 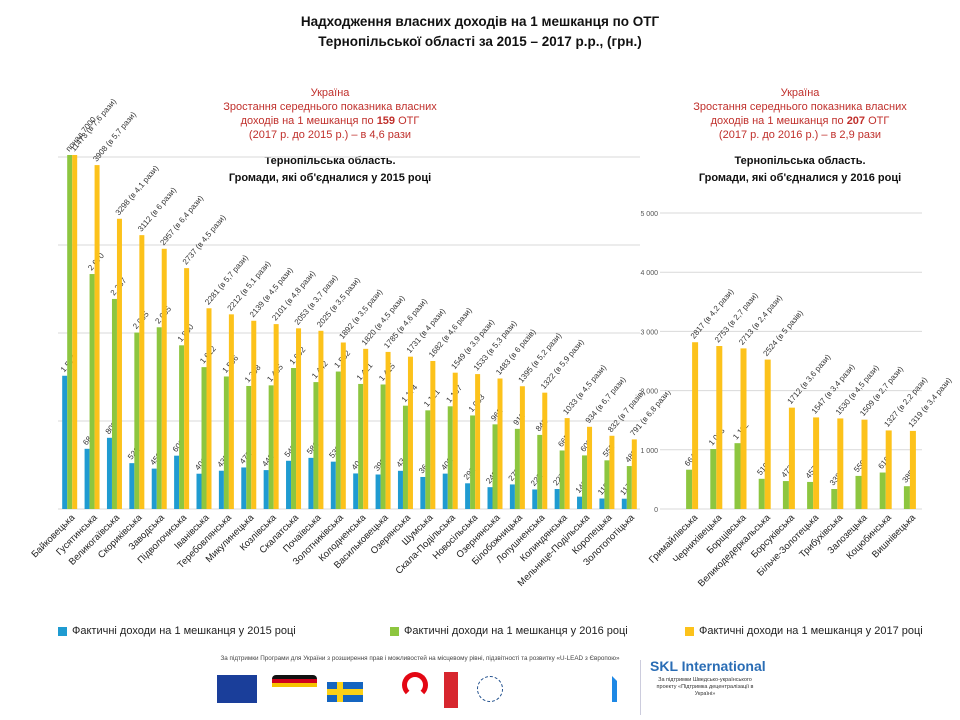 I want to click on note-line: (2017 р. до 2016 р.) – в 2,9 рази, so click(x=800, y=135).